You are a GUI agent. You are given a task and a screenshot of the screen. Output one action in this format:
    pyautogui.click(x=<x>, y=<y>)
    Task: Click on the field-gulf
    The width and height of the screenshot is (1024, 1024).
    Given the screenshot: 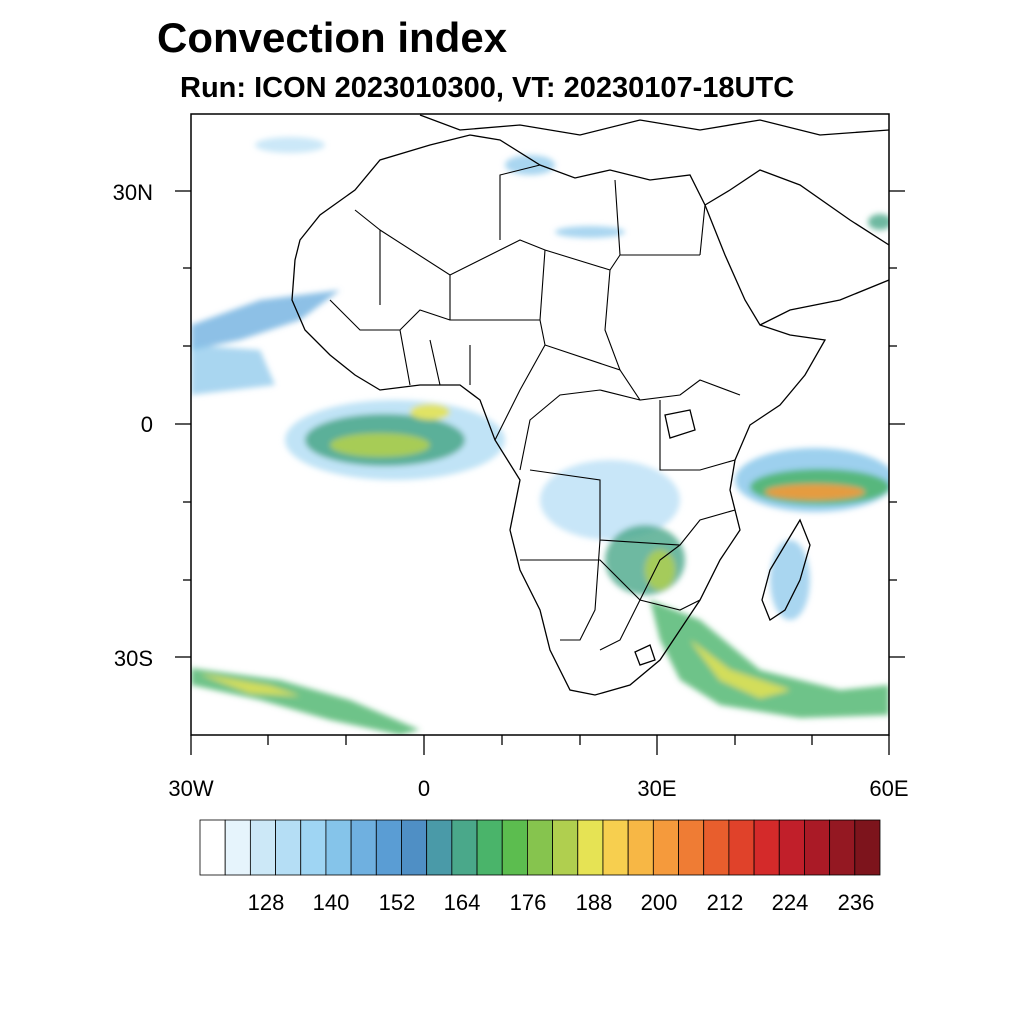 What is the action you would take?
    pyautogui.click(x=878, y=222)
    